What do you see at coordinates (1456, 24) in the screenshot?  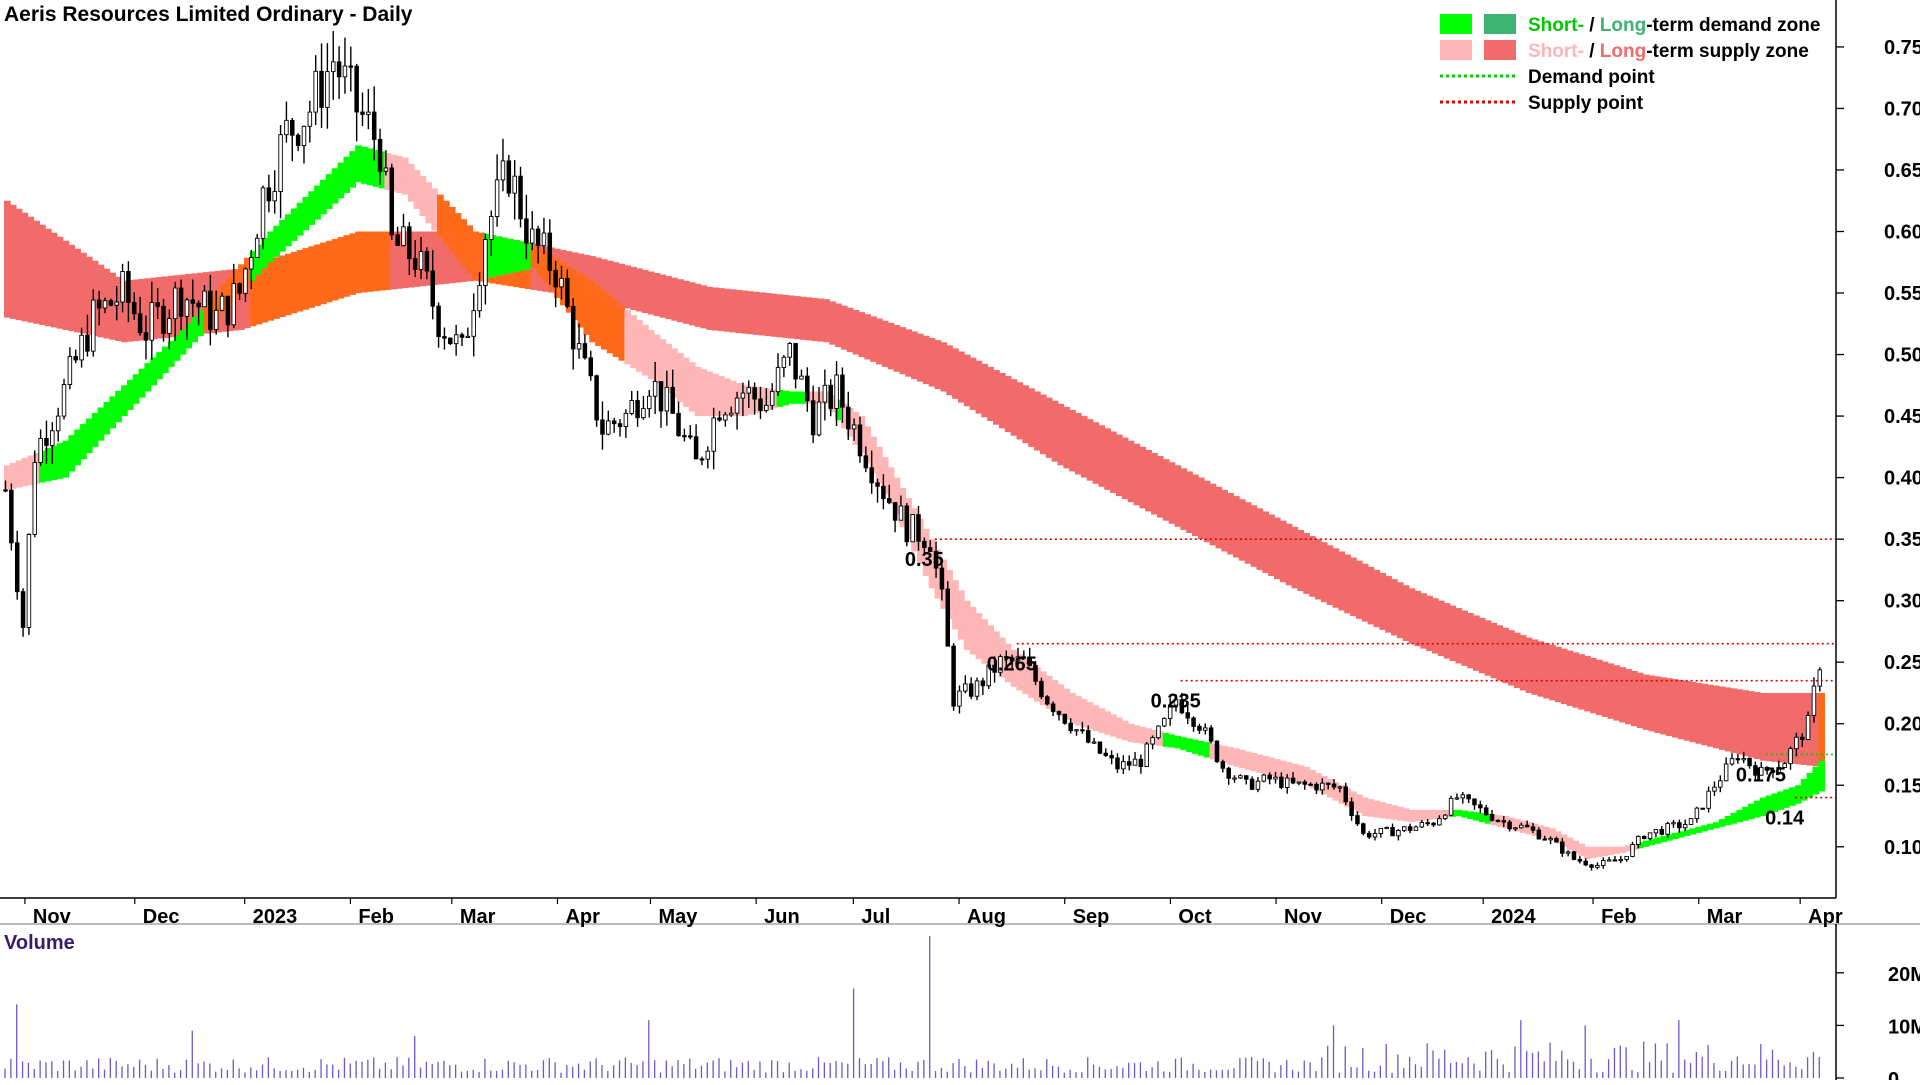 I see `legend-swatch-short` at bounding box center [1456, 24].